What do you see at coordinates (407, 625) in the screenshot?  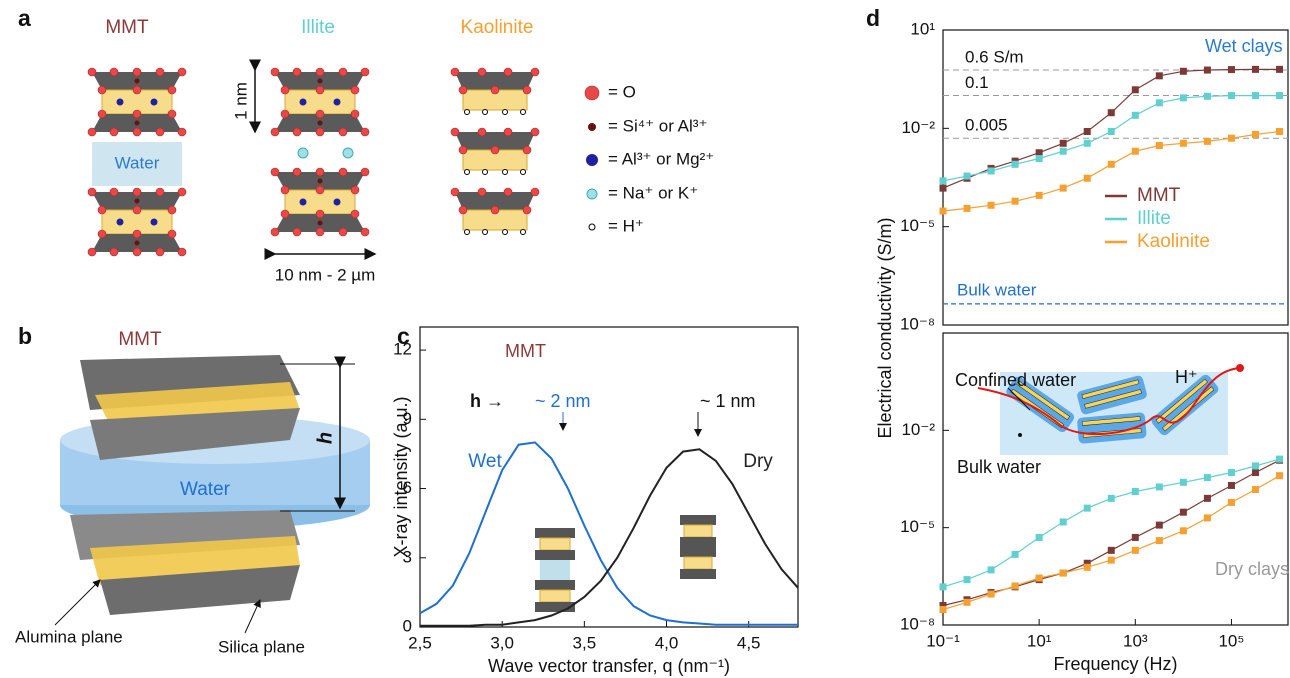 I see `y-tick-label: 0` at bounding box center [407, 625].